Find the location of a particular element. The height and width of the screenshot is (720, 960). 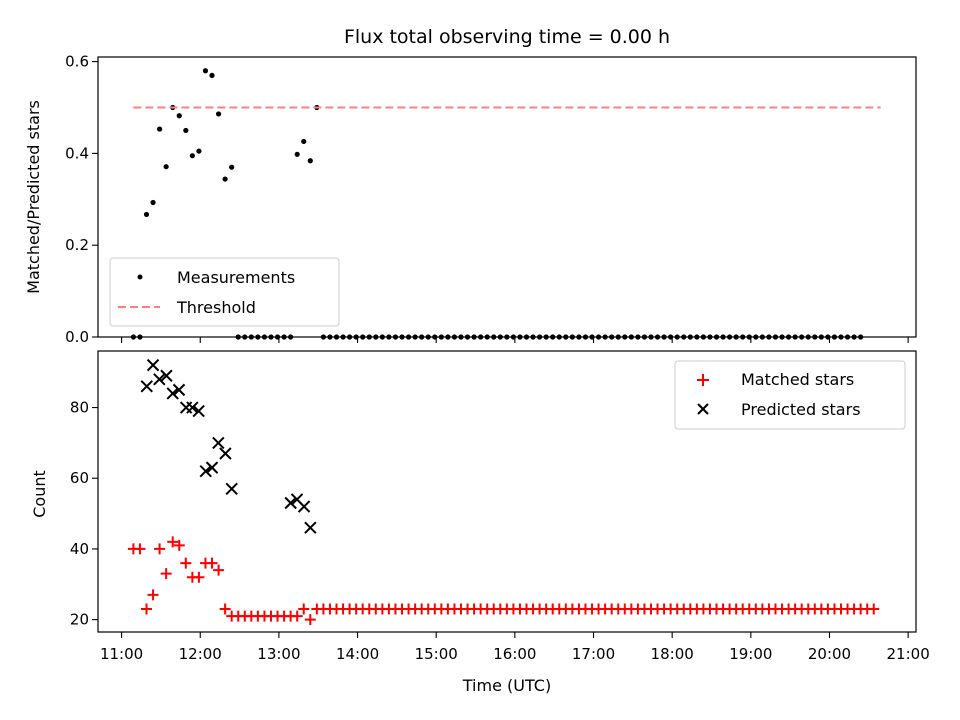

counts-legend: Matched stars Predicted stars is located at coordinates (790, 395).